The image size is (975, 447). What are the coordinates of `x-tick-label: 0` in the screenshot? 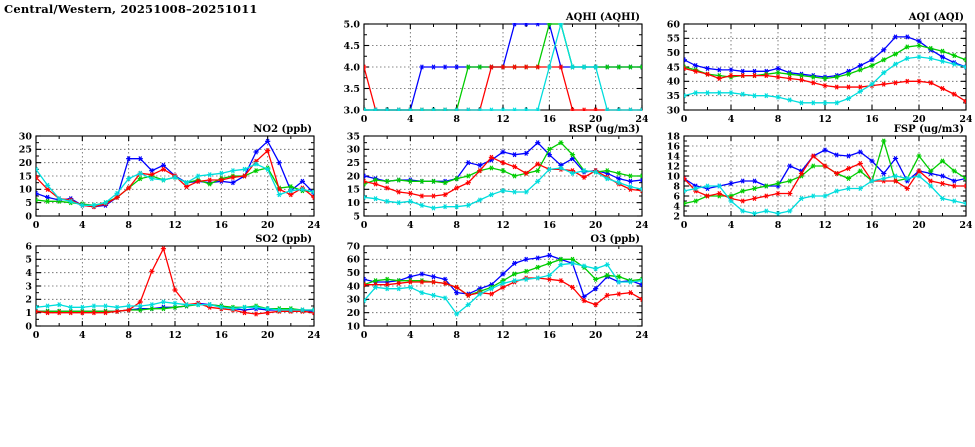 It's located at (364, 225).